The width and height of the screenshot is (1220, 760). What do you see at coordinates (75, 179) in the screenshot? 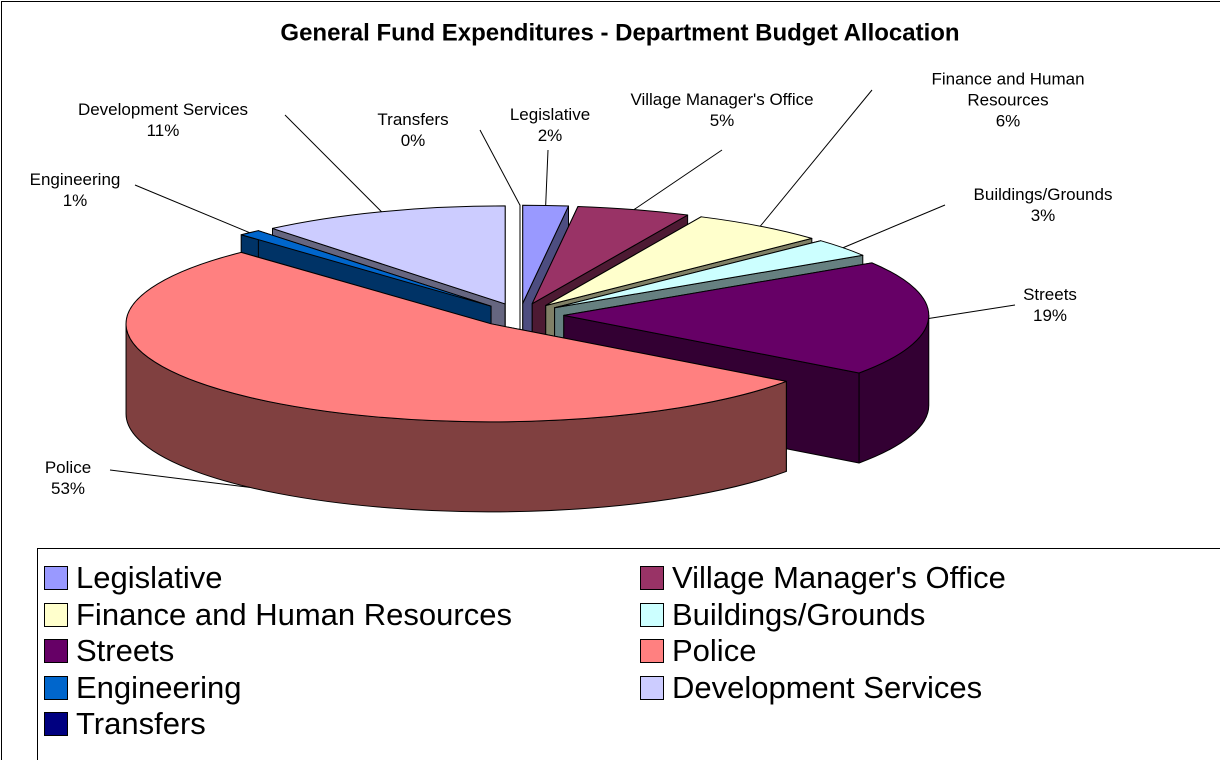
I see `data-label-name: Engineering` at bounding box center [75, 179].